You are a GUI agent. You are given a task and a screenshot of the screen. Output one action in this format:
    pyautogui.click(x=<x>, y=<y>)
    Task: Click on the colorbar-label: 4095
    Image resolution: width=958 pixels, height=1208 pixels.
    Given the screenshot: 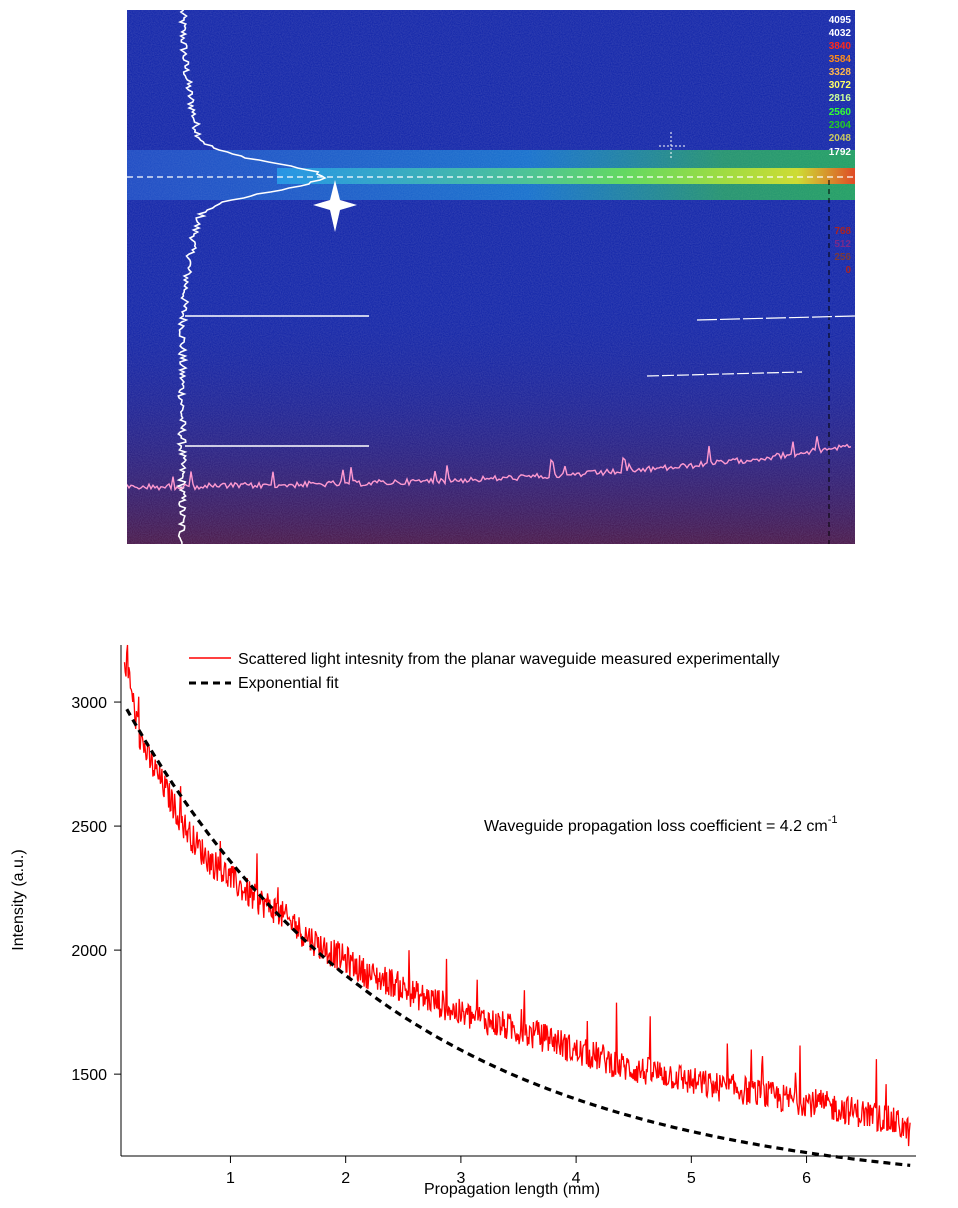 What is the action you would take?
    pyautogui.click(x=840, y=20)
    